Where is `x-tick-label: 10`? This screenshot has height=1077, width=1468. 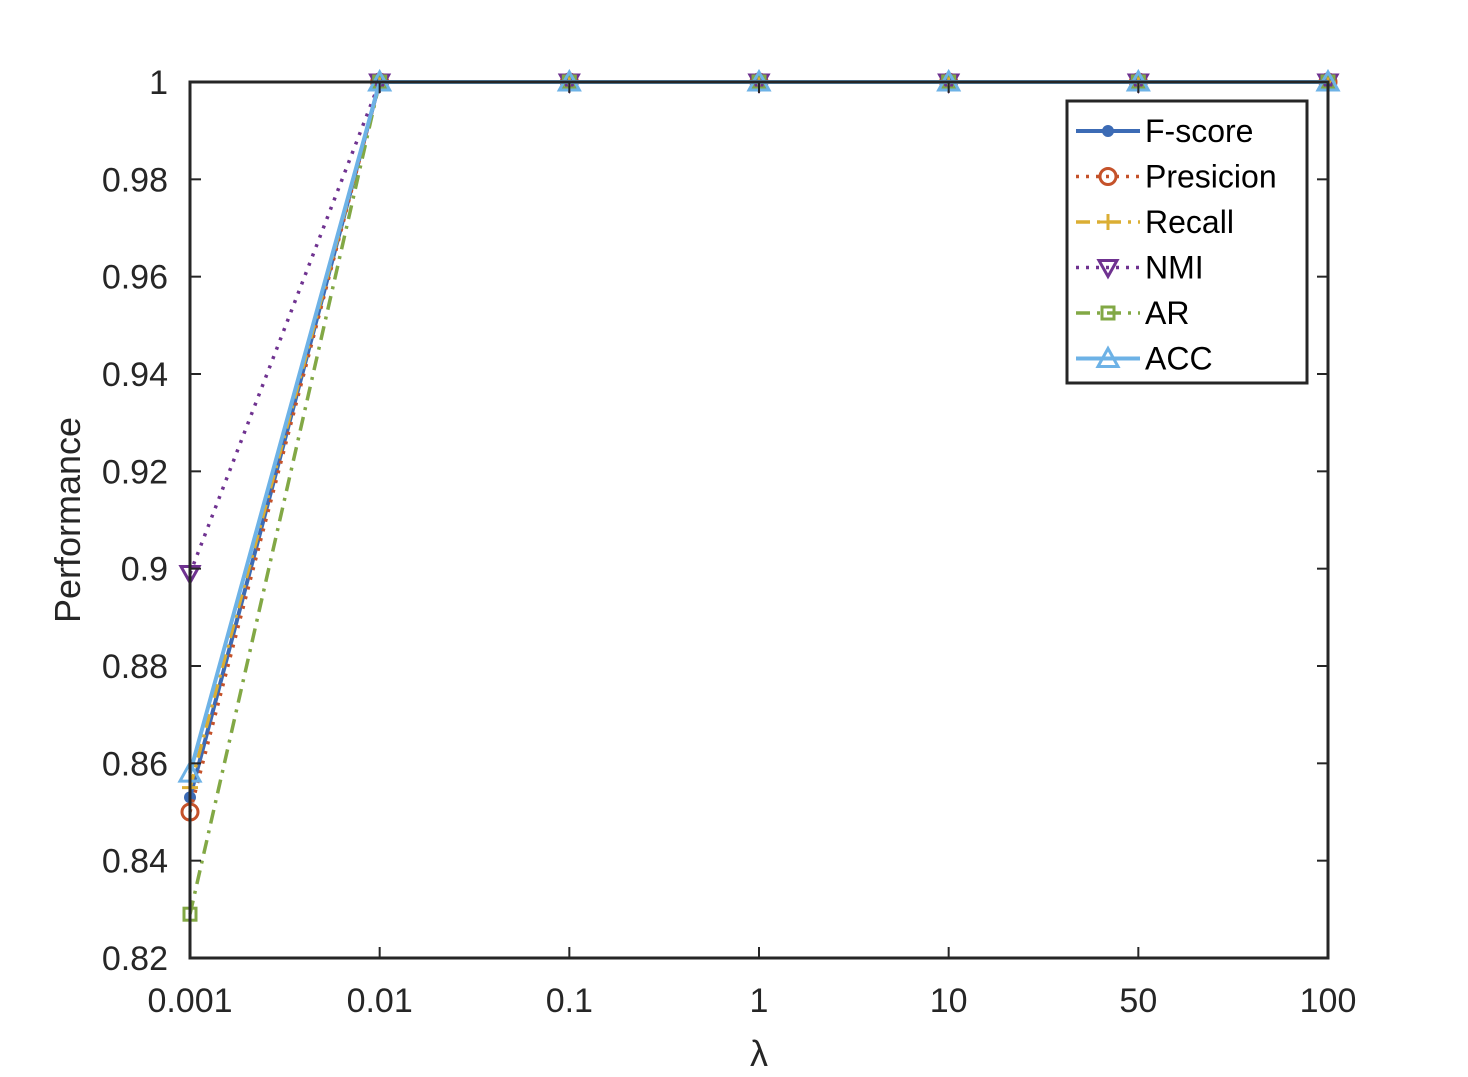
x-tick-label: 10 is located at coordinates (949, 1001).